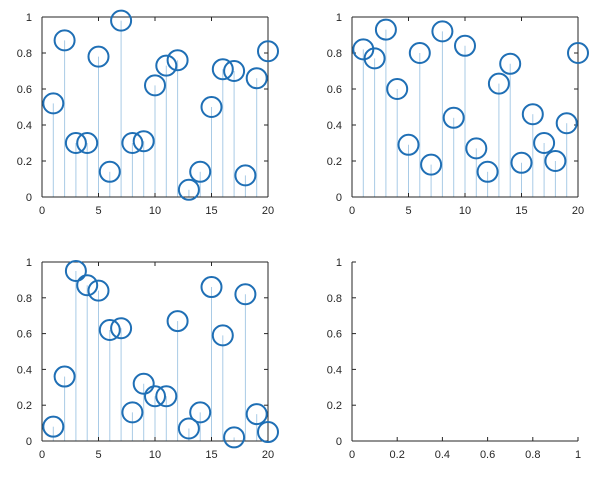 The image size is (612, 486). I want to click on x-tick-label: 0.6, so click(487, 455).